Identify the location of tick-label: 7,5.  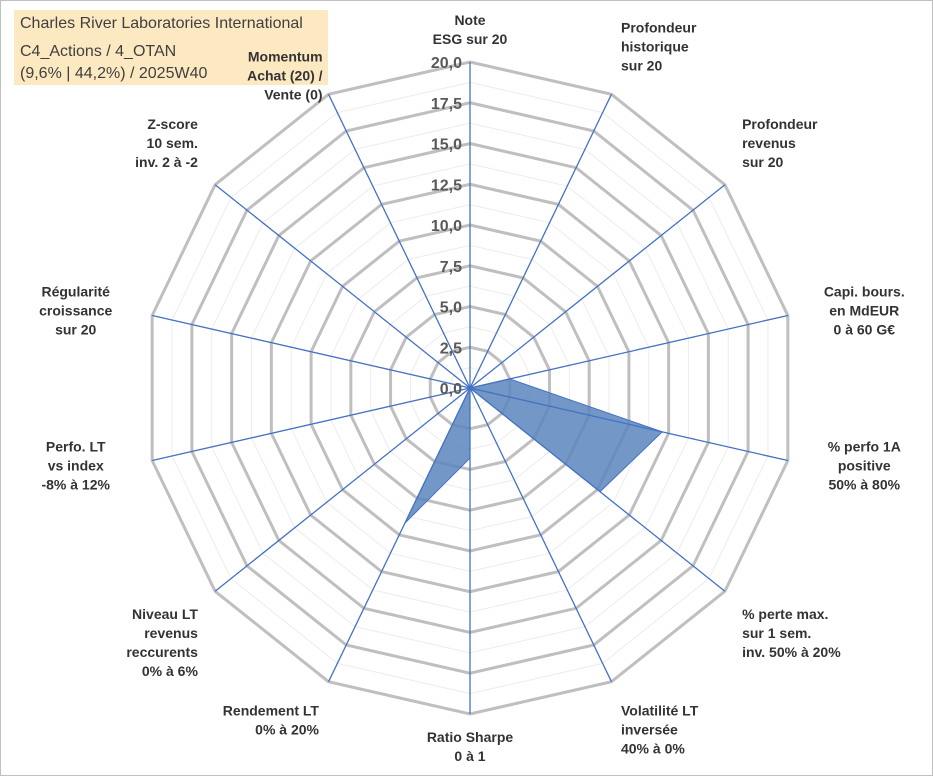
(451, 267).